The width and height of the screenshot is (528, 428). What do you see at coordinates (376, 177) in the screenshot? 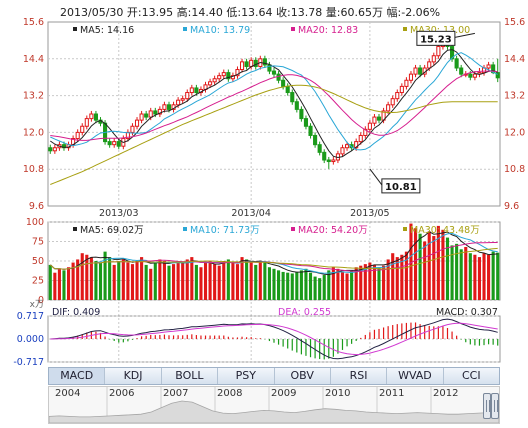
I see `price-annotation-leader` at bounding box center [376, 177].